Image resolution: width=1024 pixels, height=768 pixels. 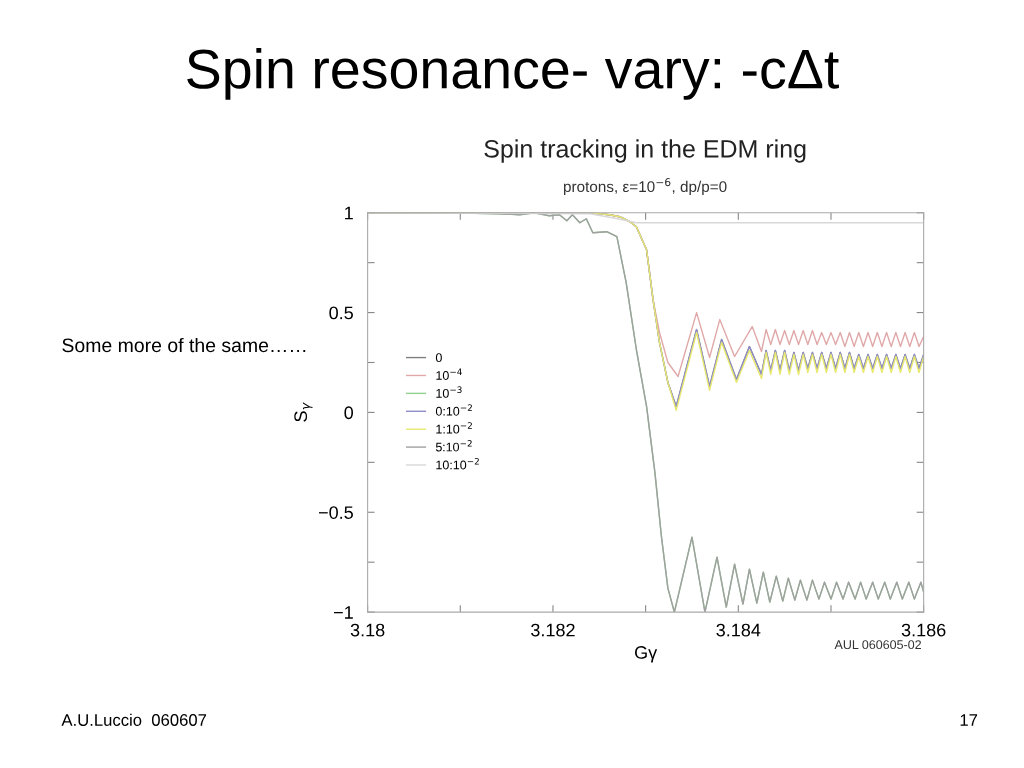 What do you see at coordinates (349, 413) in the screenshot?
I see `y-tick-label: 0` at bounding box center [349, 413].